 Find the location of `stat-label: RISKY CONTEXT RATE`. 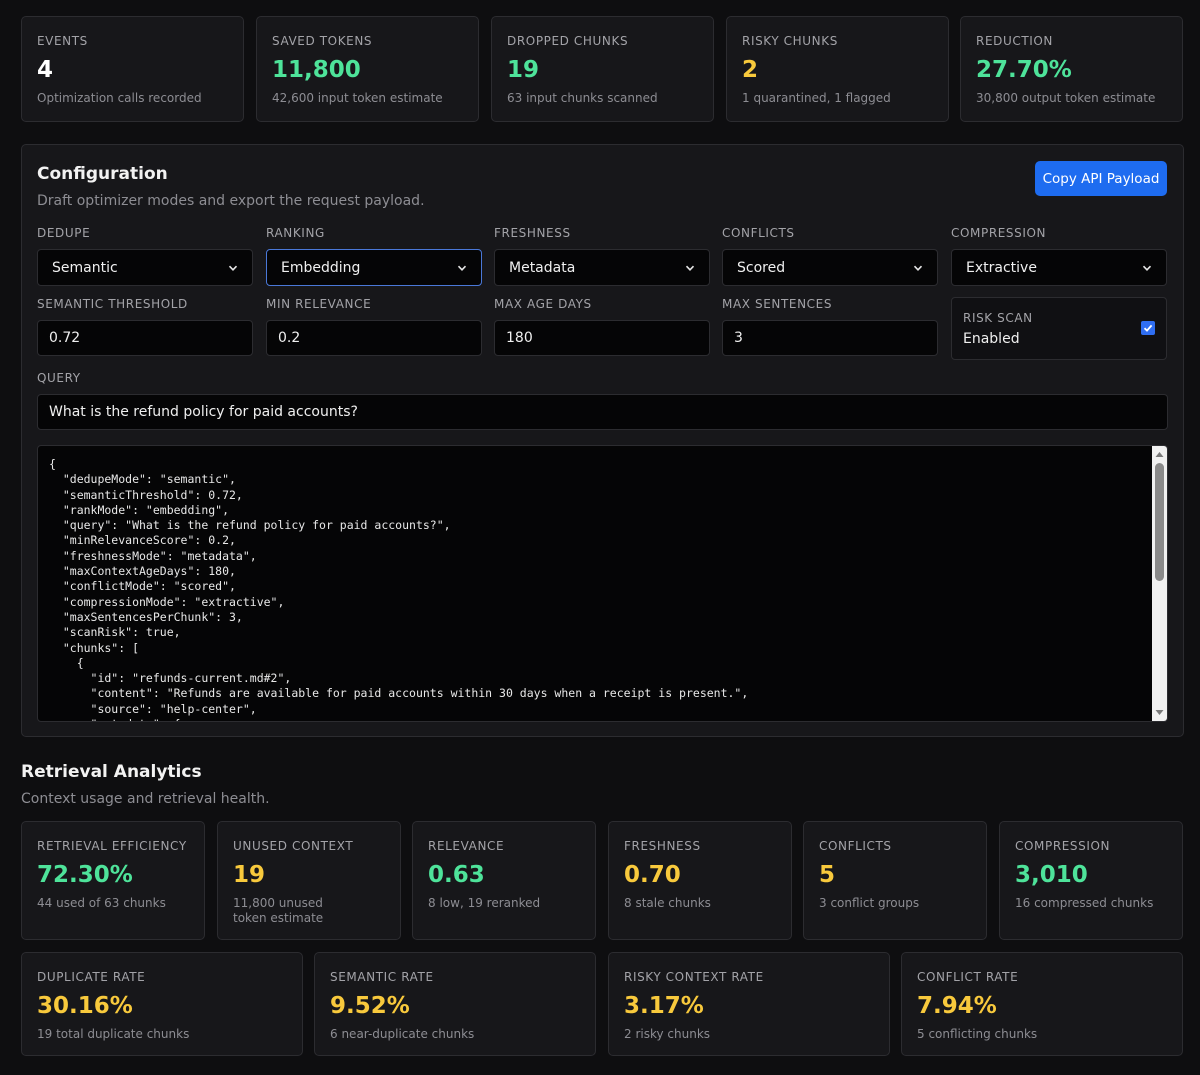

stat-label: RISKY CONTEXT RATE is located at coordinates (694, 977).